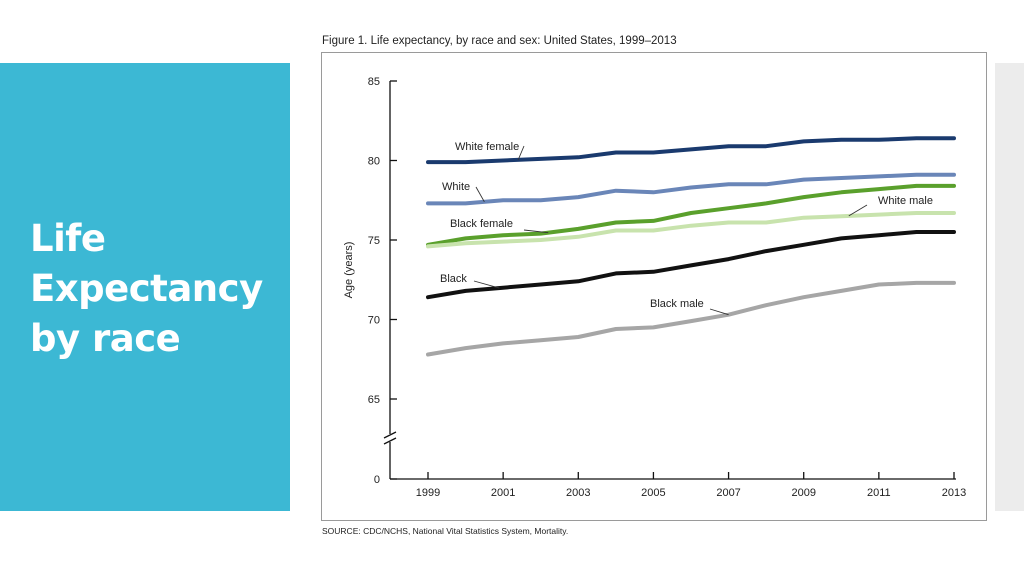 Image resolution: width=1024 pixels, height=576 pixels. Describe the element at coordinates (453, 279) in the screenshot. I see `series-label: Black` at that location.